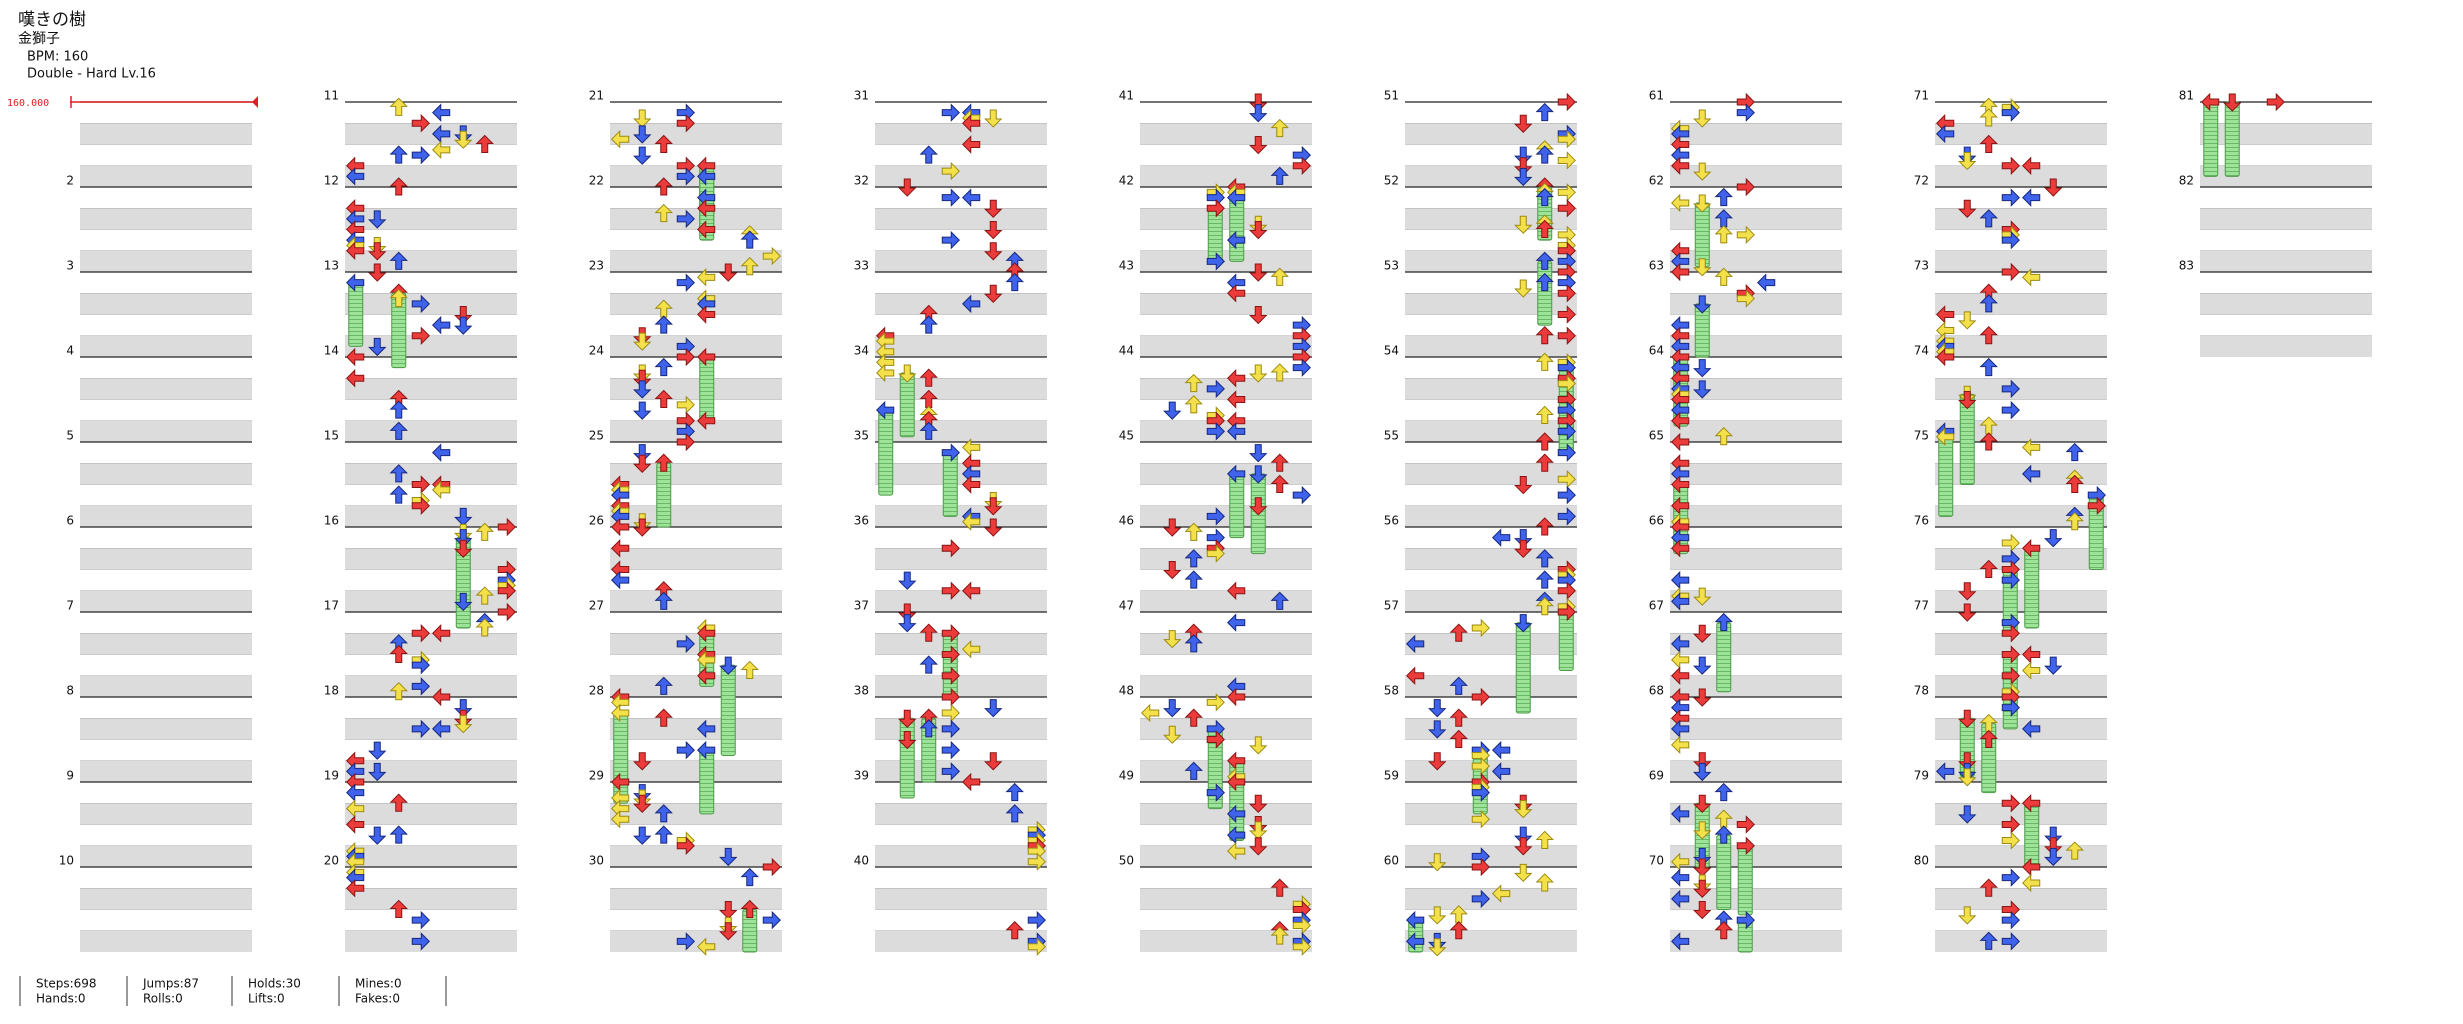  Describe the element at coordinates (1656, 181) in the screenshot. I see `measure-number: 62` at that location.